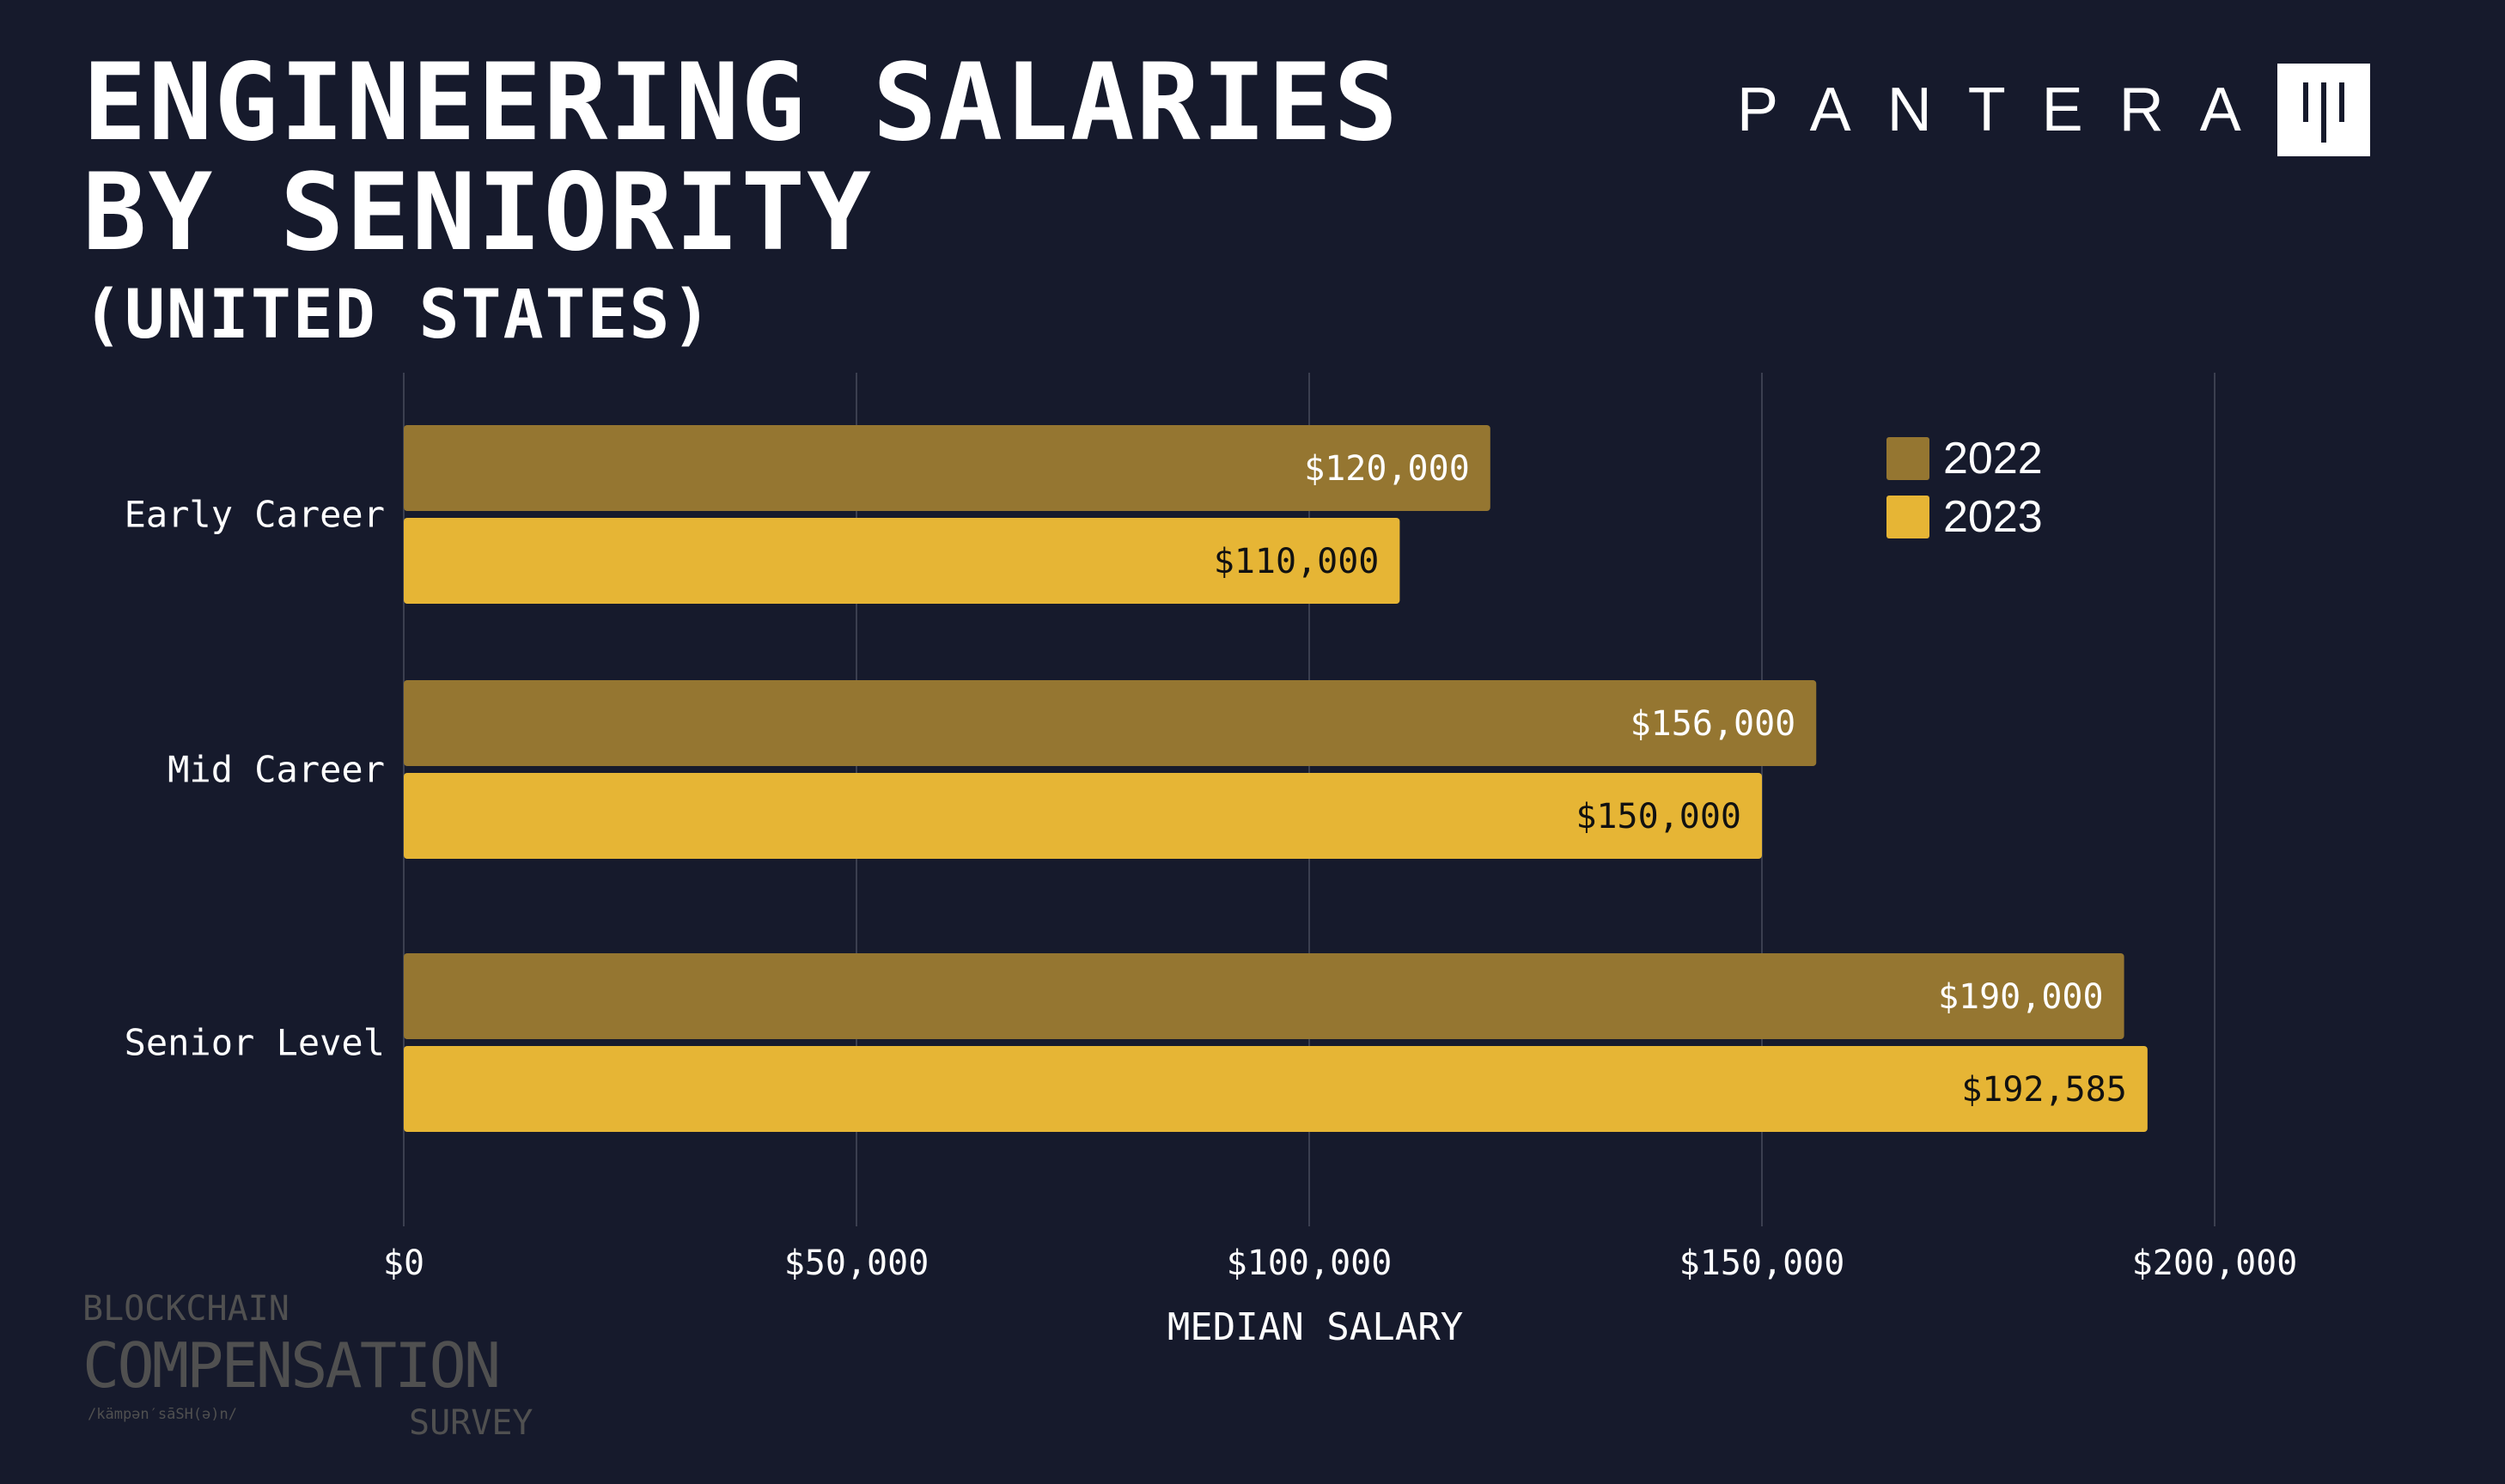  I want to click on legend-item-2023: 2023, so click(1964, 517).